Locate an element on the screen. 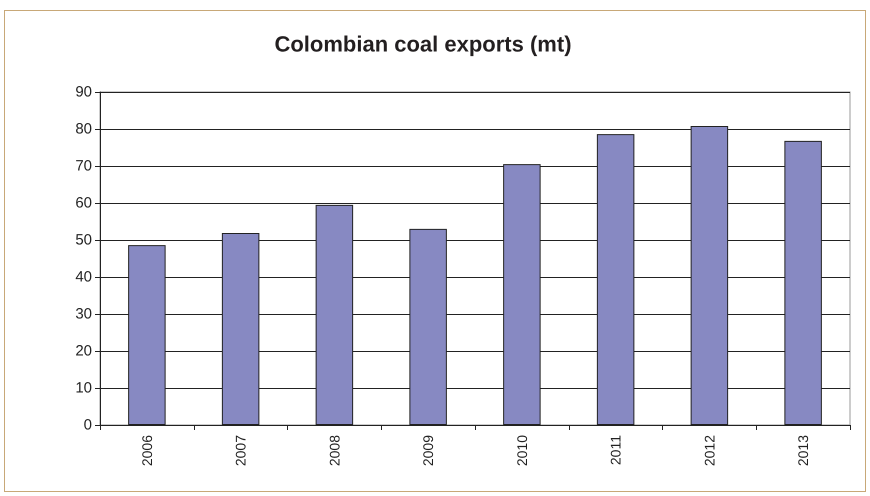  y-tick-label: 80 is located at coordinates (83, 129).